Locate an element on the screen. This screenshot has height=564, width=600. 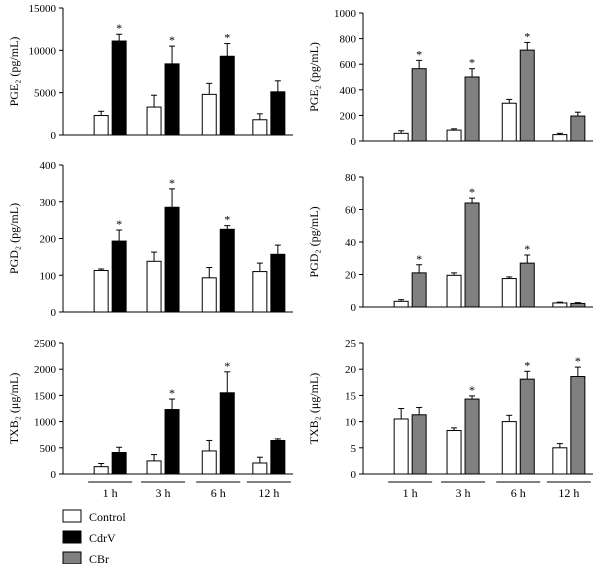
y-tick-label: 800 is located at coordinates (348, 40).